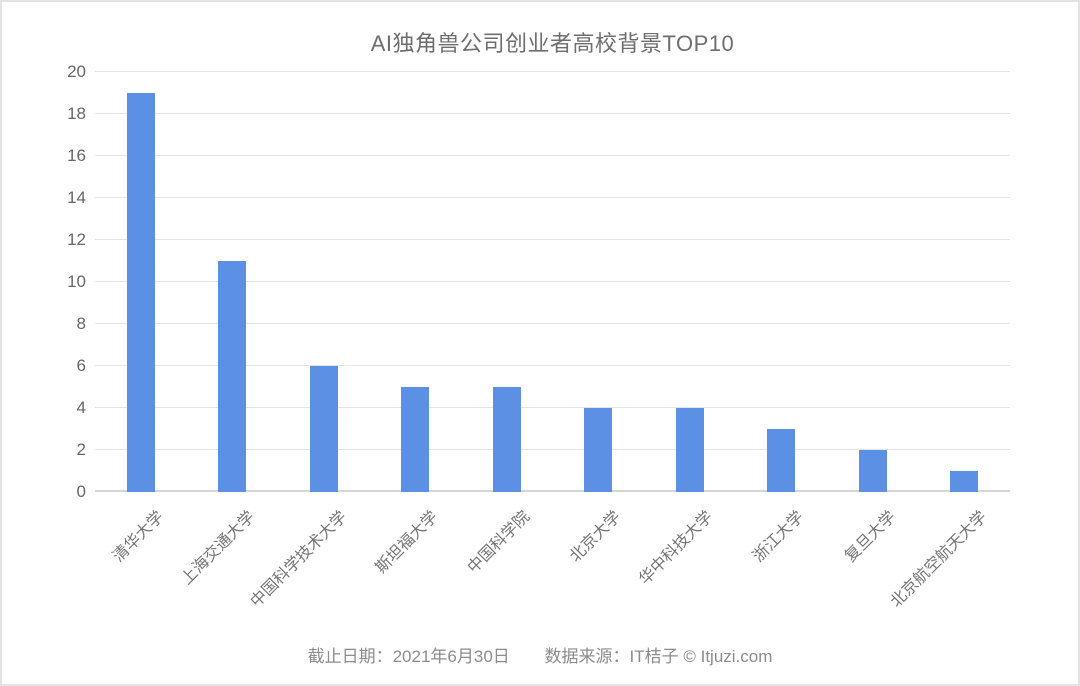 This screenshot has height=686, width=1080. I want to click on y-tick-label: 2, so click(81, 449).